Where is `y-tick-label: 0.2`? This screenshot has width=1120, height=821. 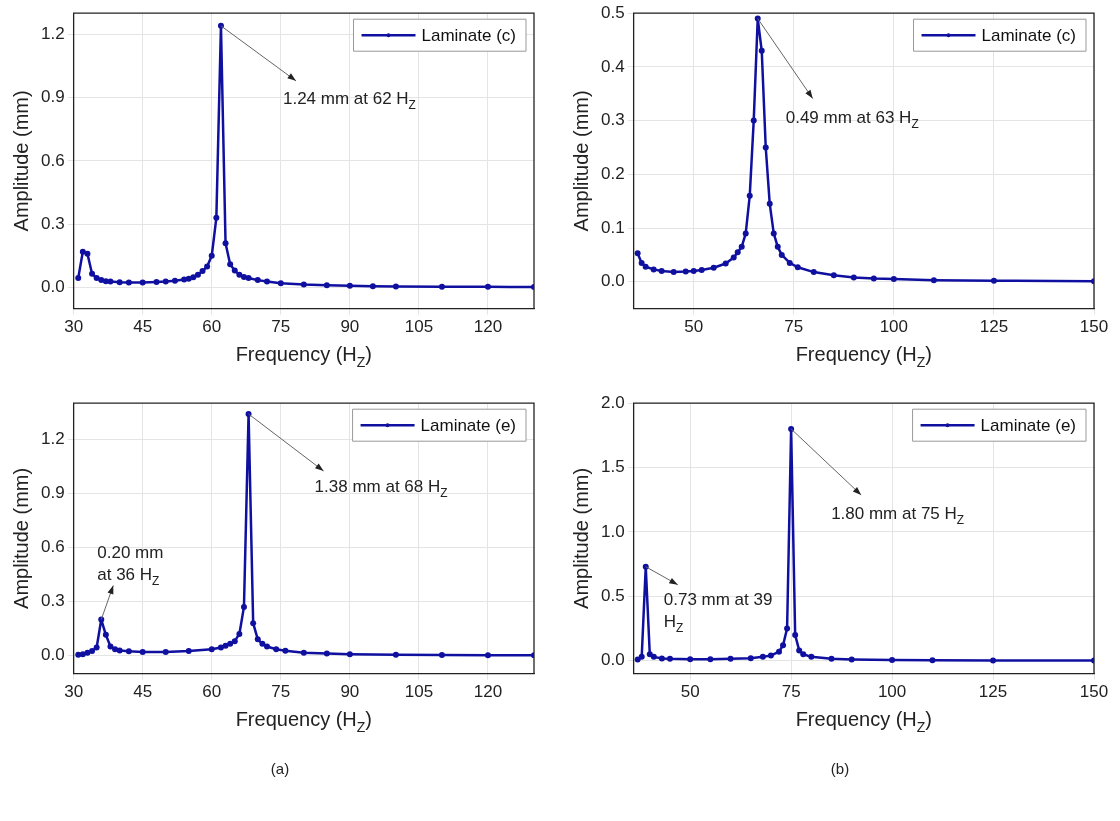 y-tick-label: 0.2 is located at coordinates (612, 174).